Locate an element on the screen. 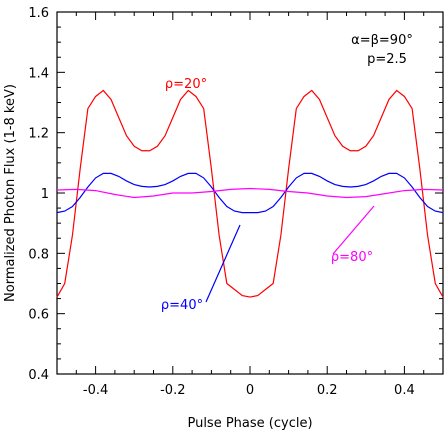 This screenshot has height=447, width=447. y-tick-label: 1 is located at coordinates (45, 194).